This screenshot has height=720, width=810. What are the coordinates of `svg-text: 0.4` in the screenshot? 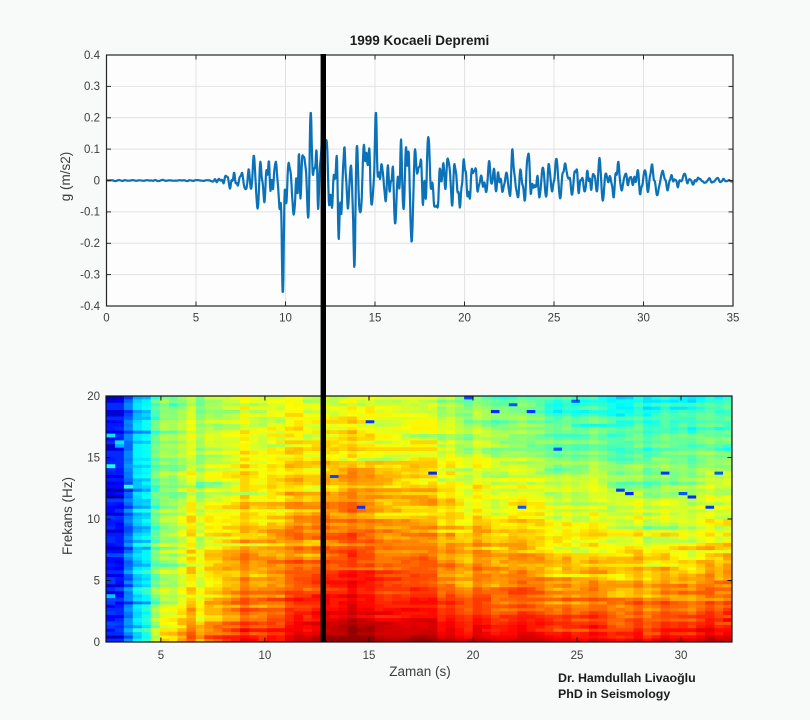 It's located at (92, 56).